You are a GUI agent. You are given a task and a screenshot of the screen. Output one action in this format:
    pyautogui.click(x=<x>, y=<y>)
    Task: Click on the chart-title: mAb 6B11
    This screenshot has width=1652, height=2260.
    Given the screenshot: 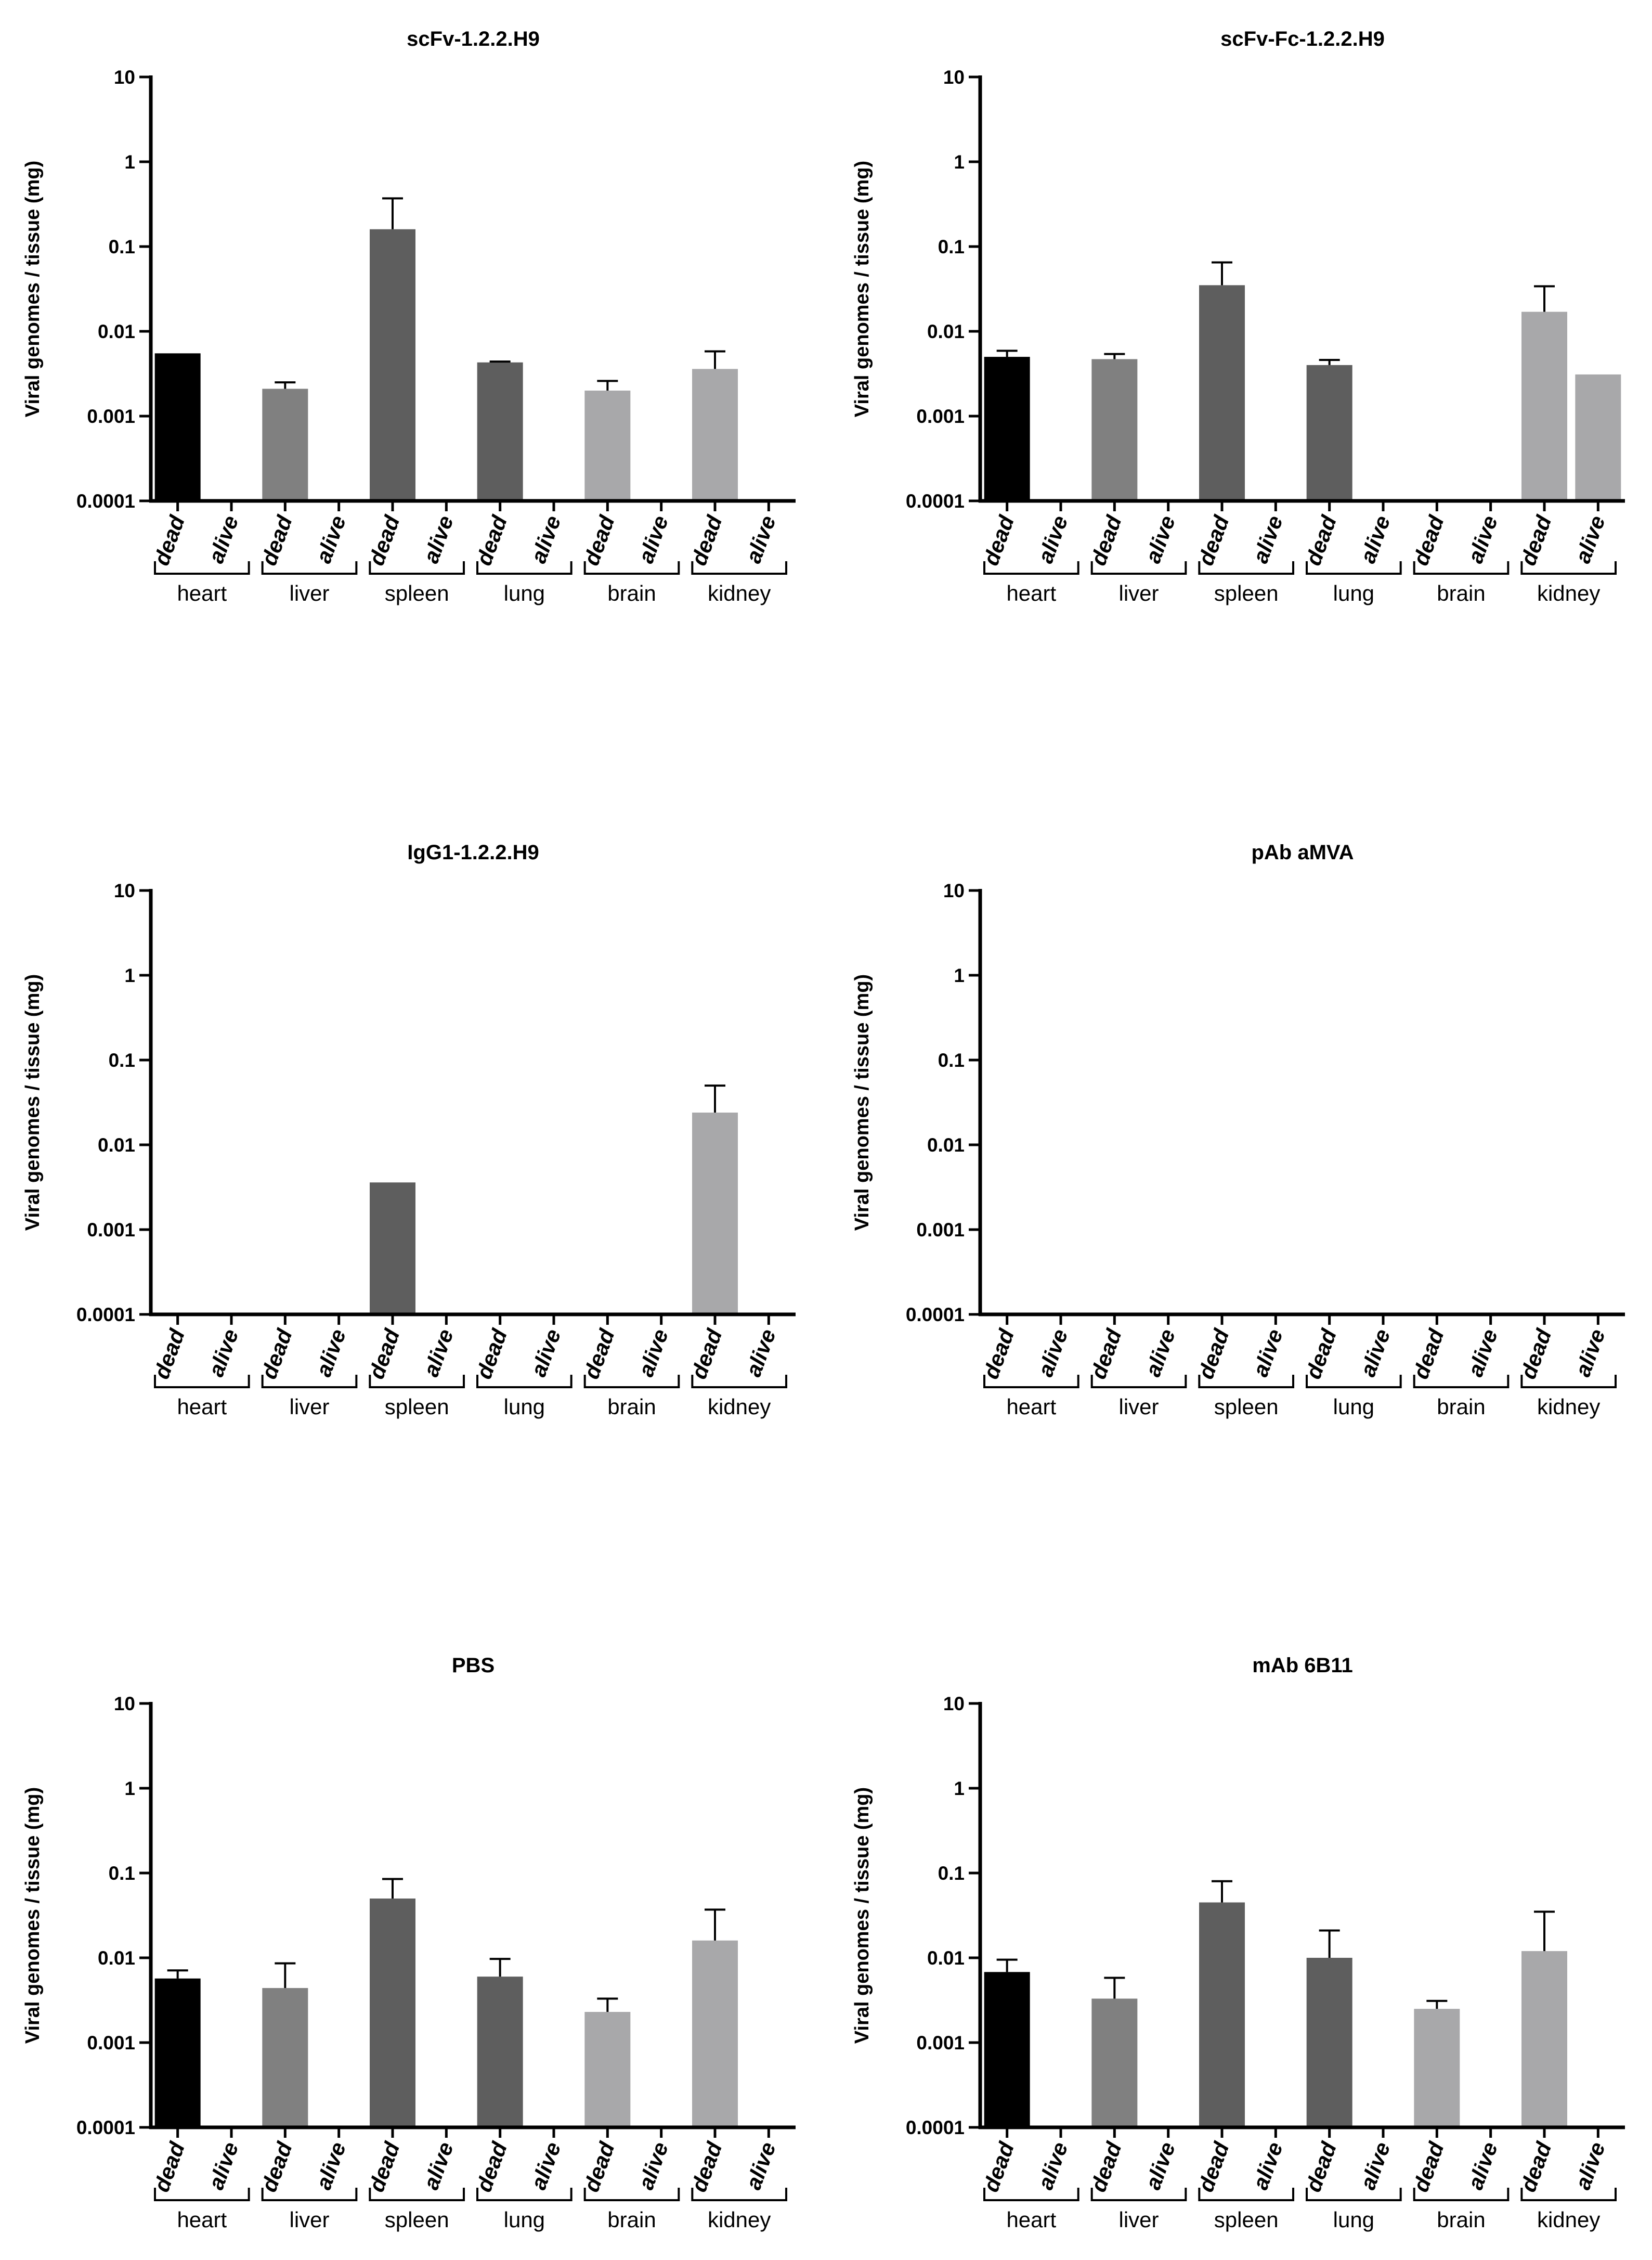 What is the action you would take?
    pyautogui.click(x=1302, y=1666)
    